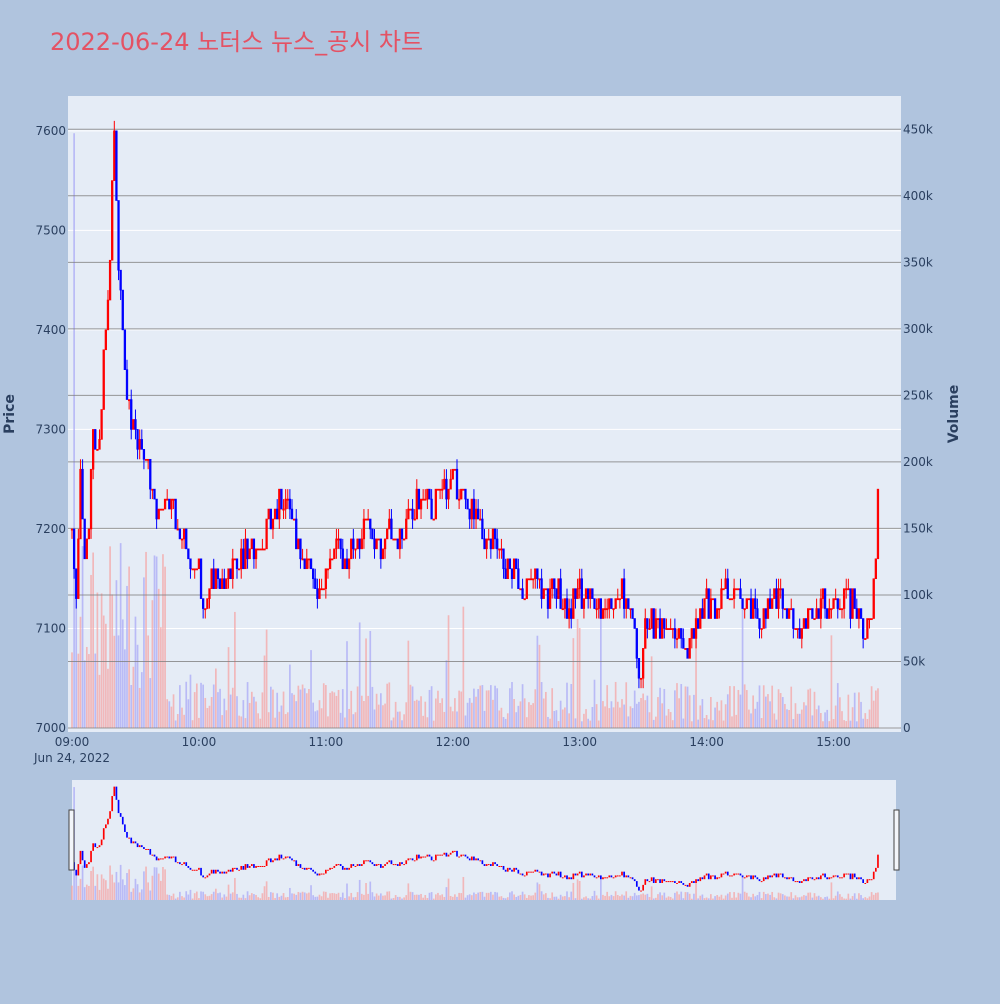 The image size is (1000, 1004). What do you see at coordinates (896, 840) in the screenshot?
I see `range-slider-right-handle` at bounding box center [896, 840].